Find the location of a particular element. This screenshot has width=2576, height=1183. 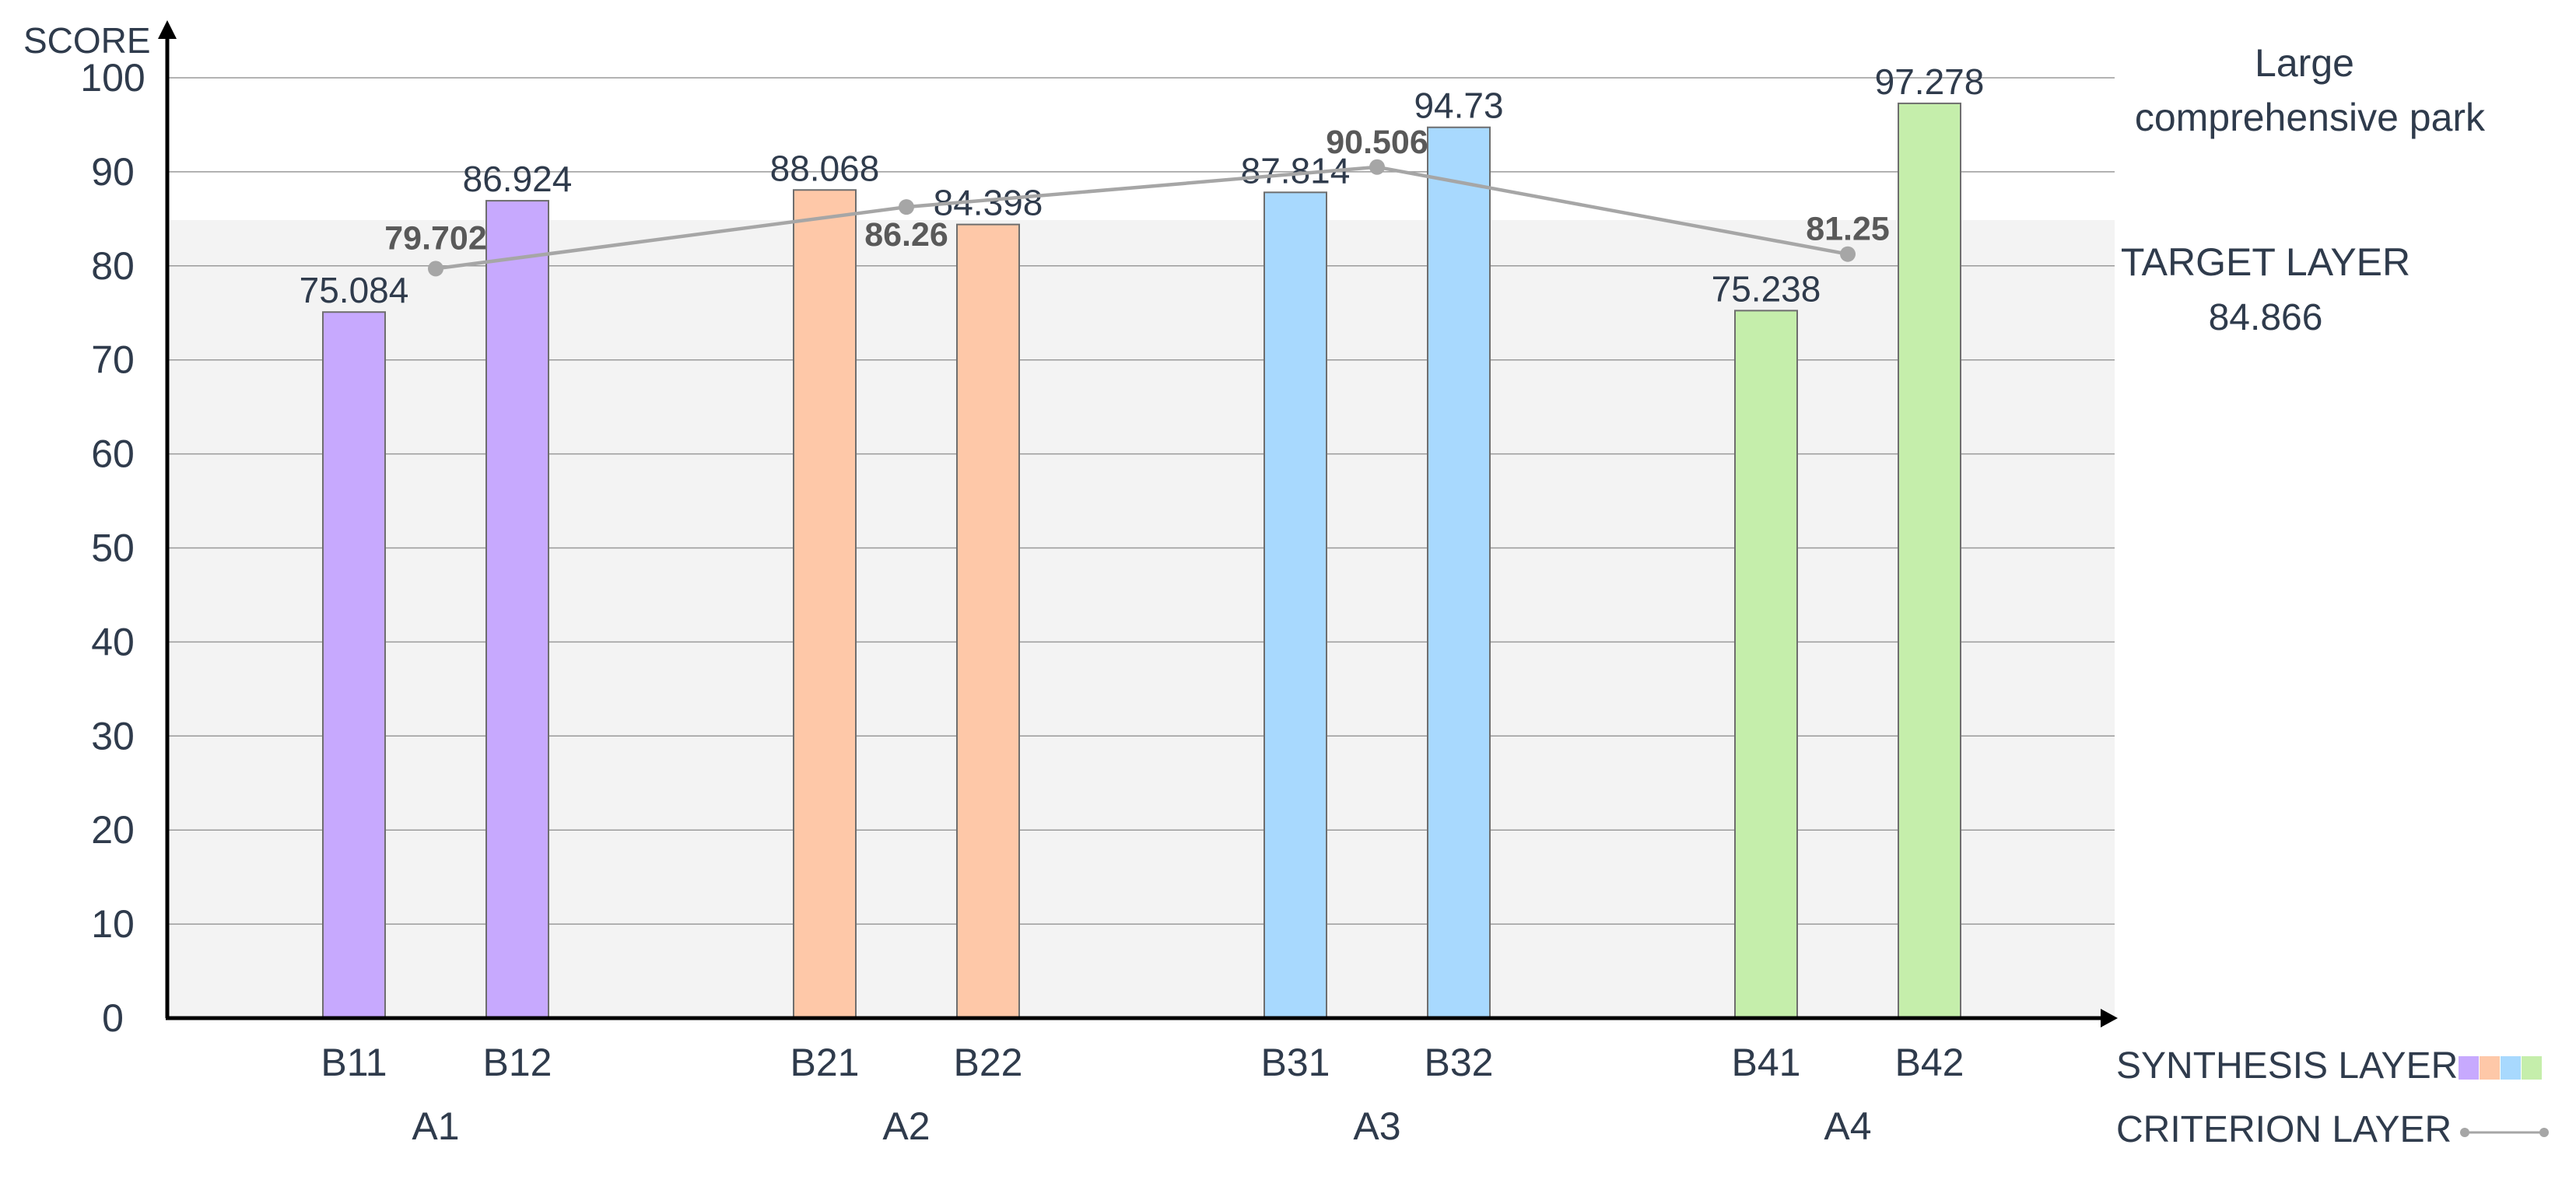

y-tick-label-100: 100 is located at coordinates (112, 78).